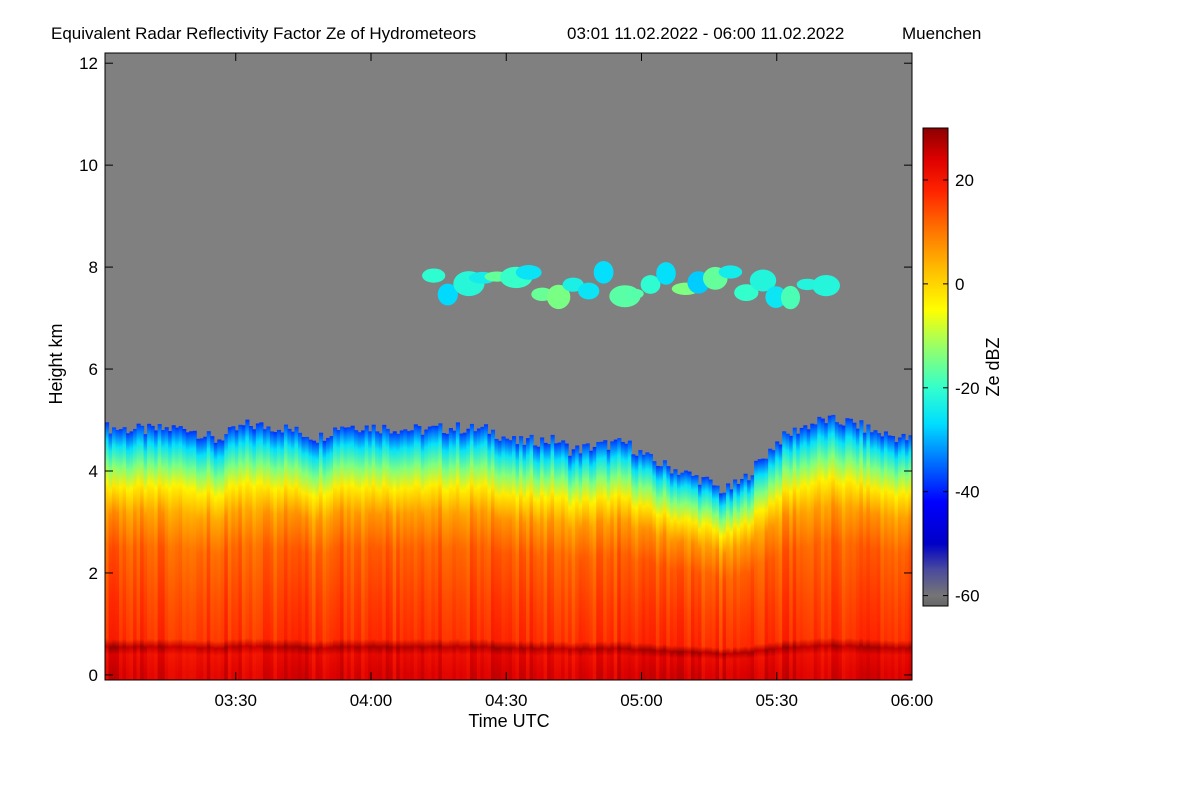 The width and height of the screenshot is (1200, 800). I want to click on y-tick-label: 10, so click(88, 165).